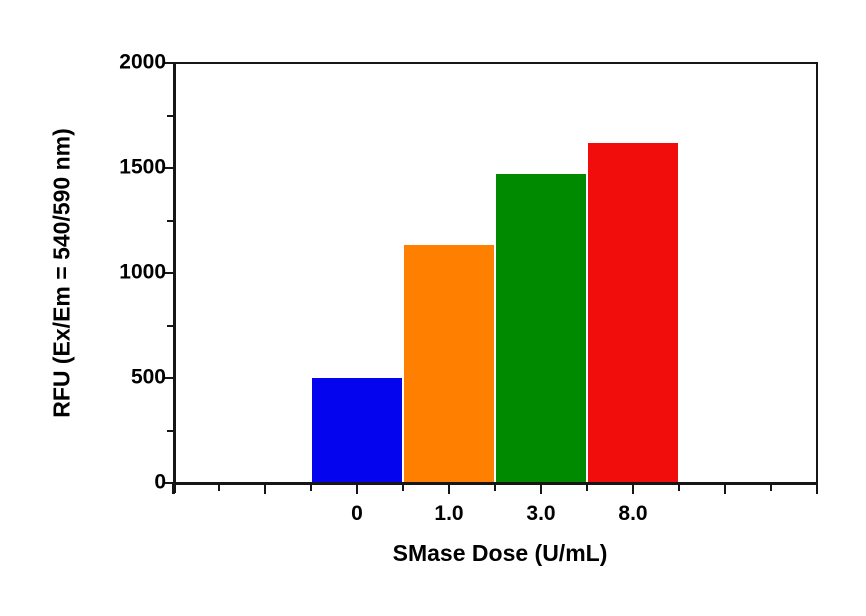 The image size is (866, 616). Describe the element at coordinates (449, 513) in the screenshot. I see `x-tick-label: 1.0` at that location.